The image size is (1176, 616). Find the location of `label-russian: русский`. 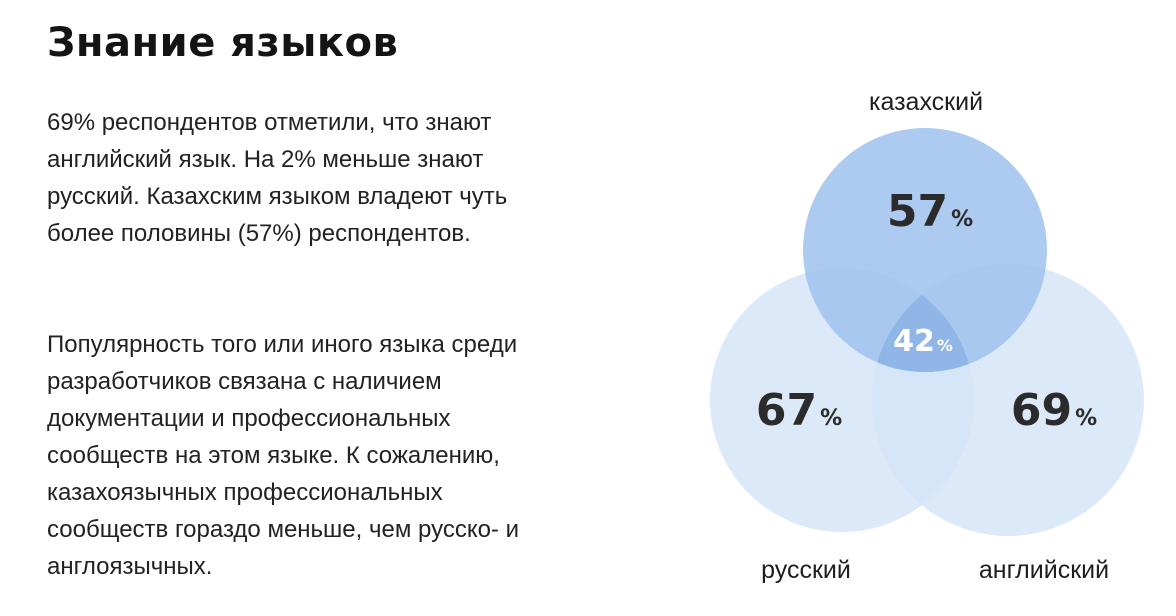

label-russian: русский is located at coordinates (806, 570).